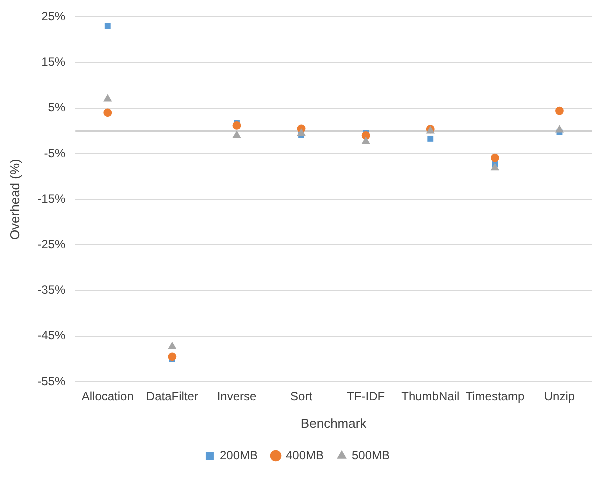  Describe the element at coordinates (334, 423) in the screenshot. I see `x-axis-title: Benchmark` at that location.